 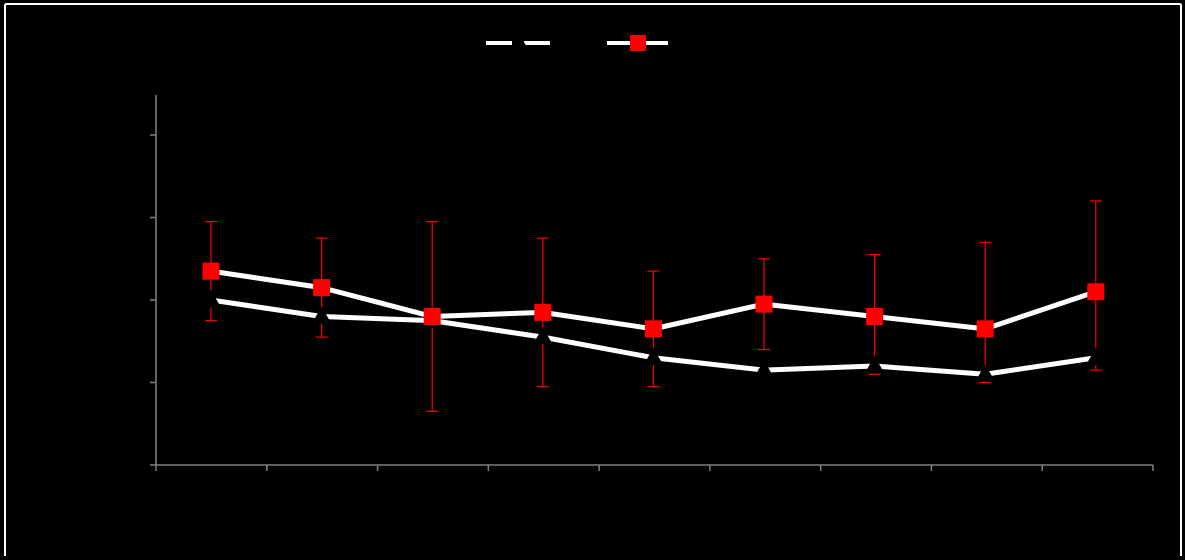 What do you see at coordinates (638, 43) in the screenshot?
I see `legend-series-b-marker` at bounding box center [638, 43].